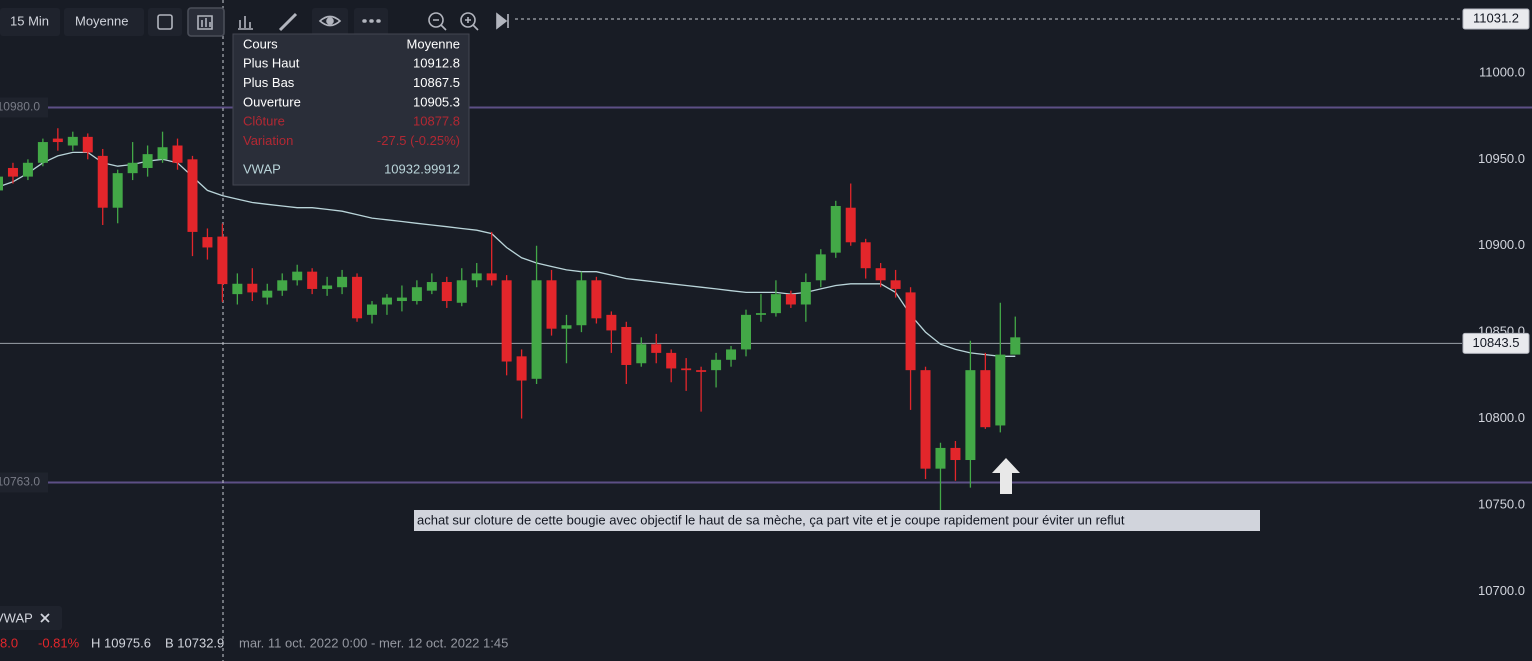 The width and height of the screenshot is (1532, 661). I want to click on zoom-out-icon, so click(436, 20).